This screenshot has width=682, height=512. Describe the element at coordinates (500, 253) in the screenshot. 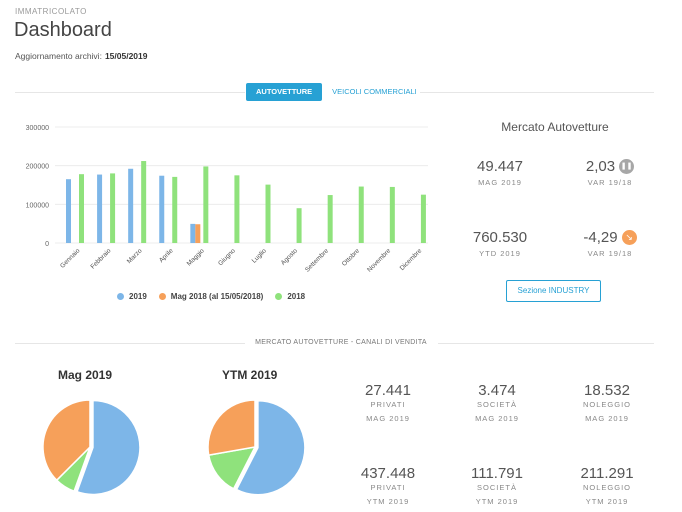

I see `kpi-ytd-2019-label: YTD 2019` at that location.